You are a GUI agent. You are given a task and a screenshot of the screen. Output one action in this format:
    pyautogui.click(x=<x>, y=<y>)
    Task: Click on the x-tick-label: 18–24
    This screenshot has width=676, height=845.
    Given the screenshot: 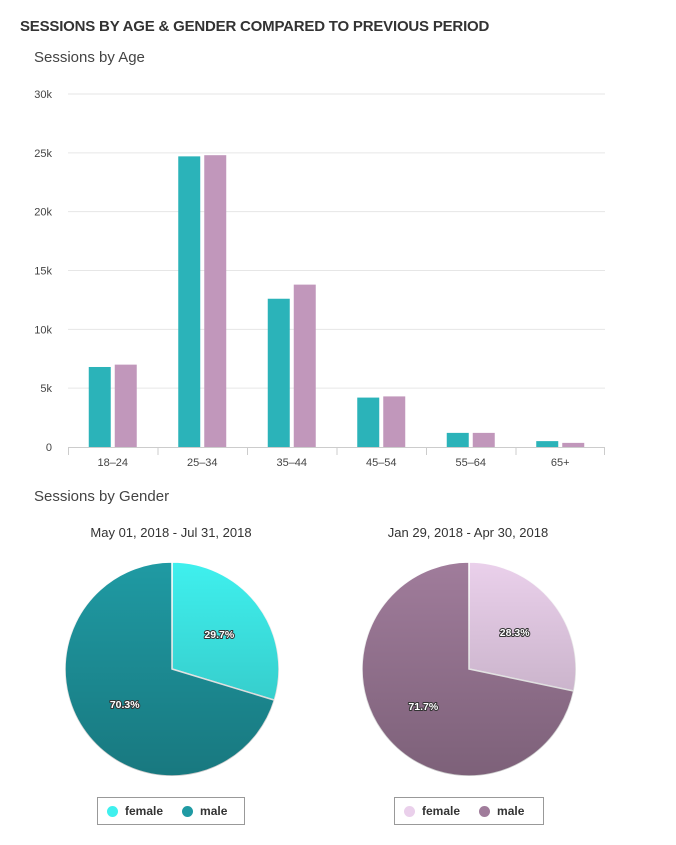 What is the action you would take?
    pyautogui.click(x=112, y=463)
    